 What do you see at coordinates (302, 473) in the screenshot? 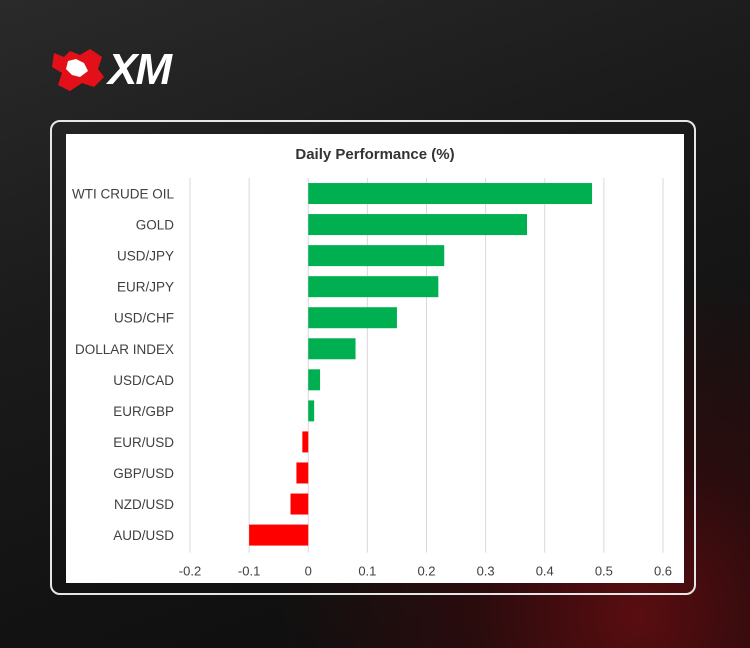
I see `bar-gbp-usd` at bounding box center [302, 473].